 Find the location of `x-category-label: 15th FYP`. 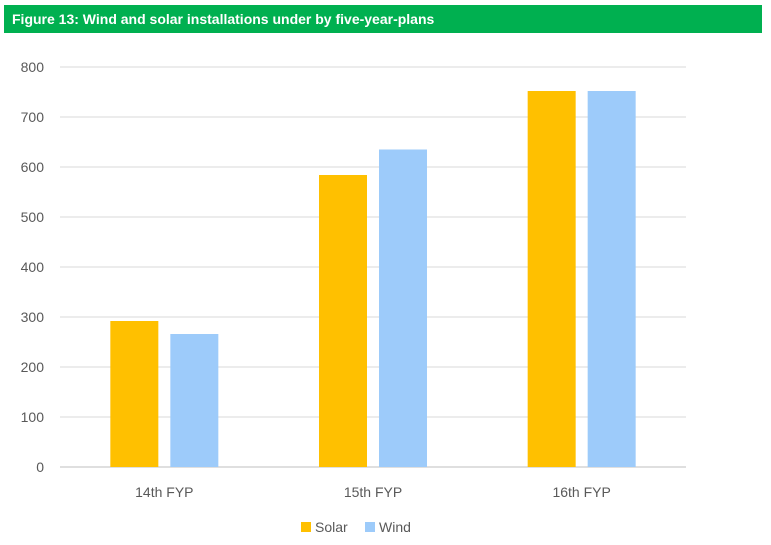

x-category-label: 15th FYP is located at coordinates (373, 492).